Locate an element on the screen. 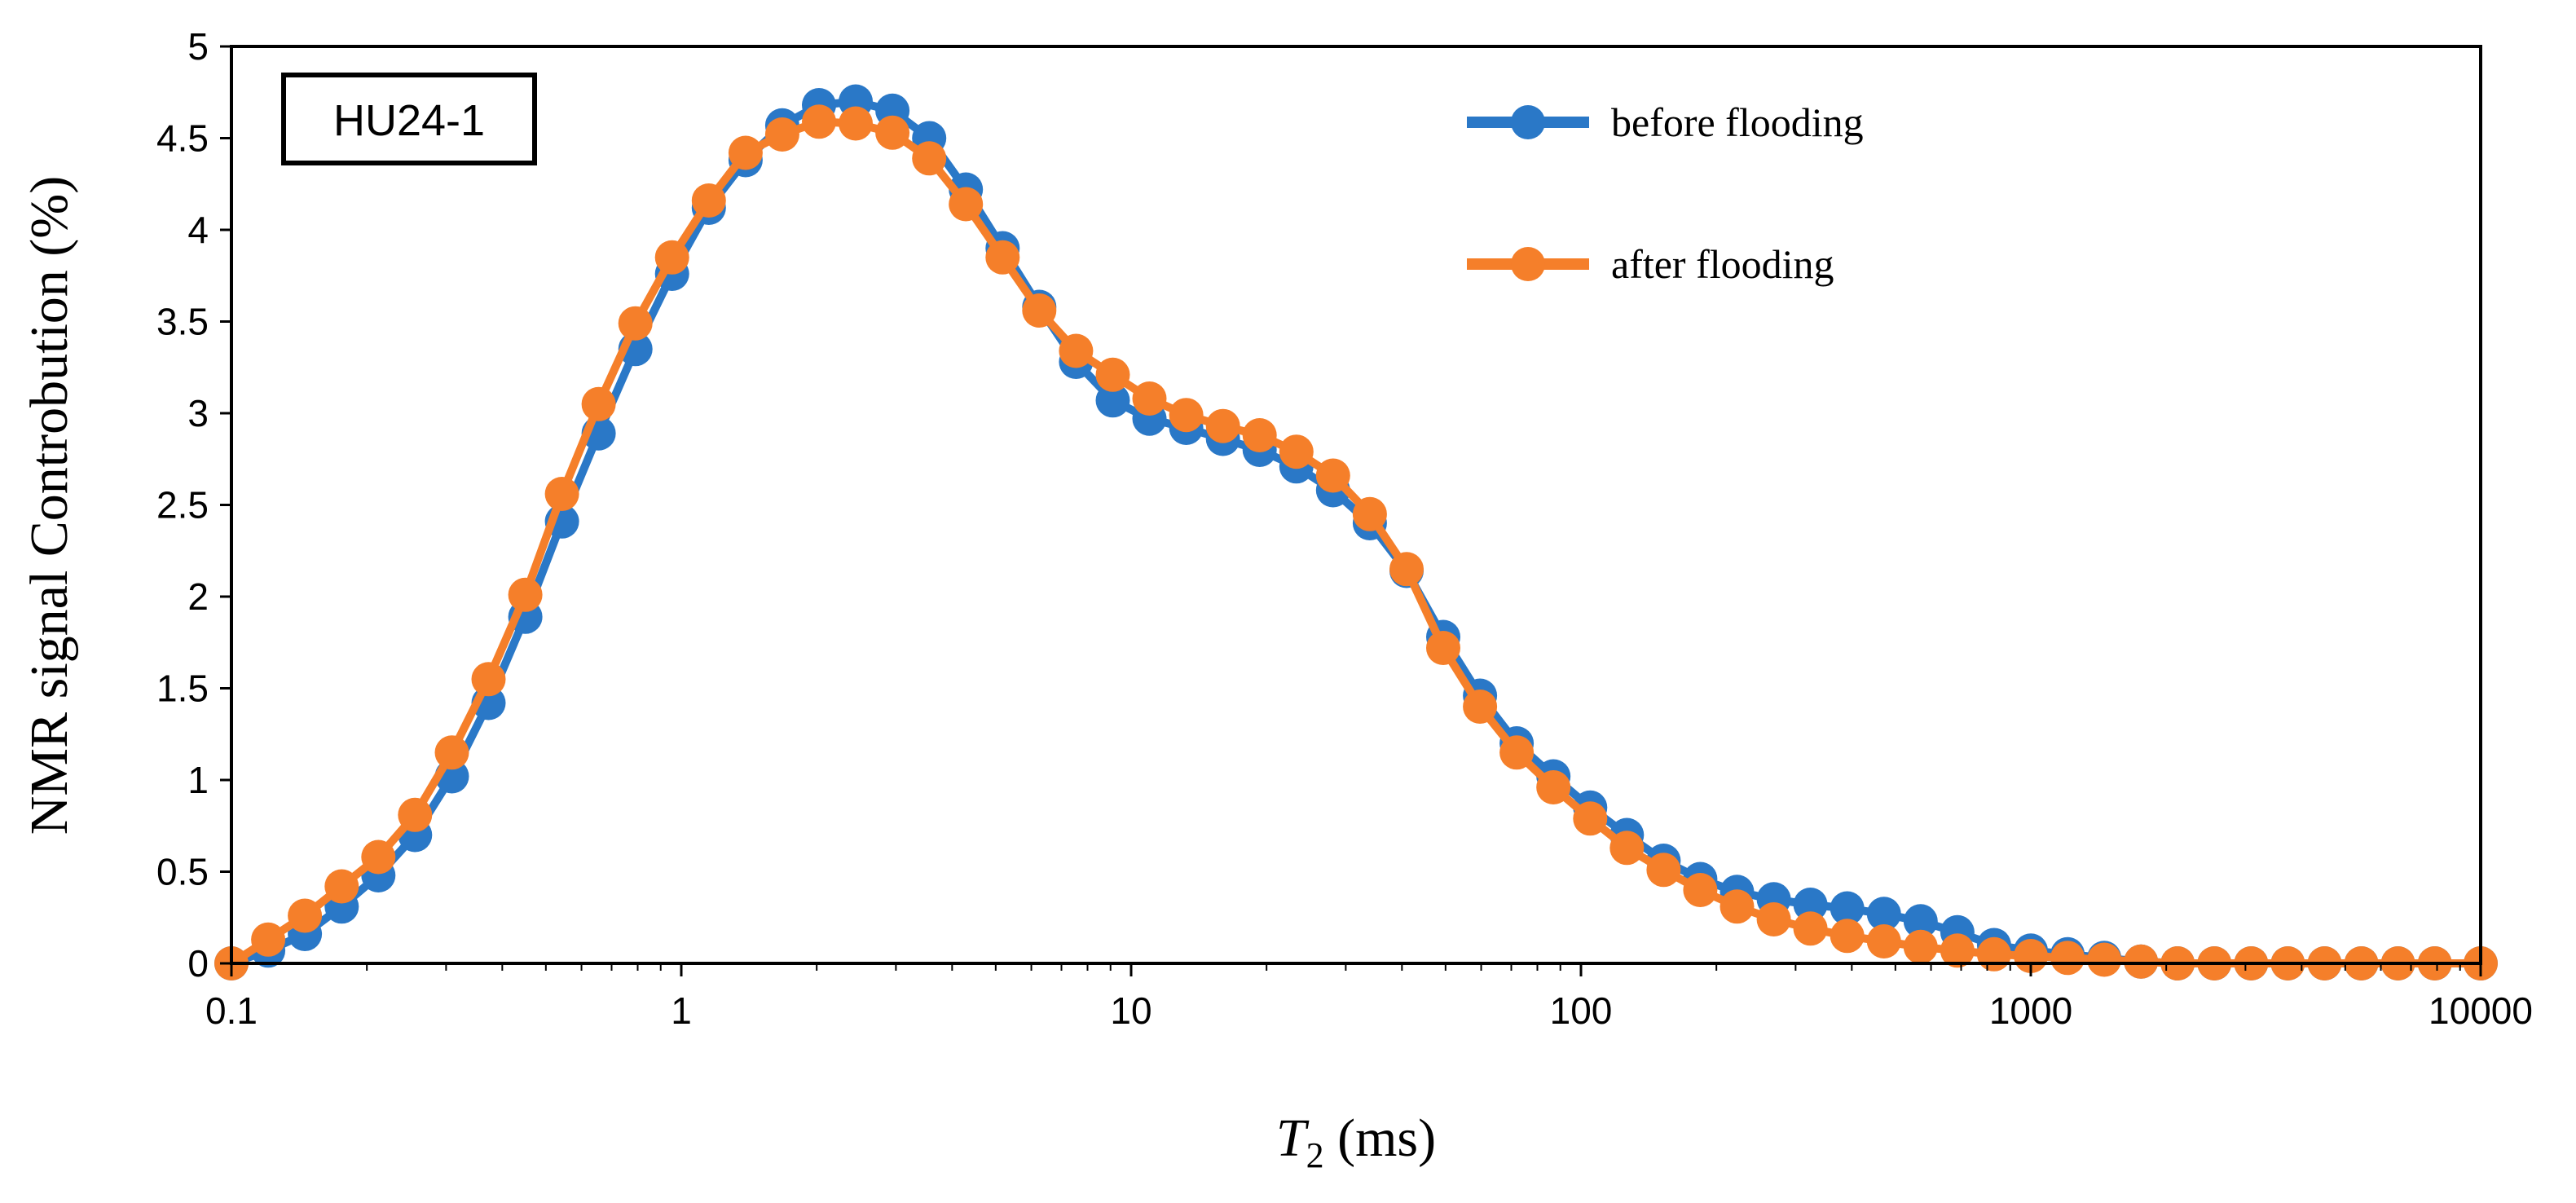 The image size is (2576, 1203). legend: before flooding after flooding is located at coordinates (1665, 193).